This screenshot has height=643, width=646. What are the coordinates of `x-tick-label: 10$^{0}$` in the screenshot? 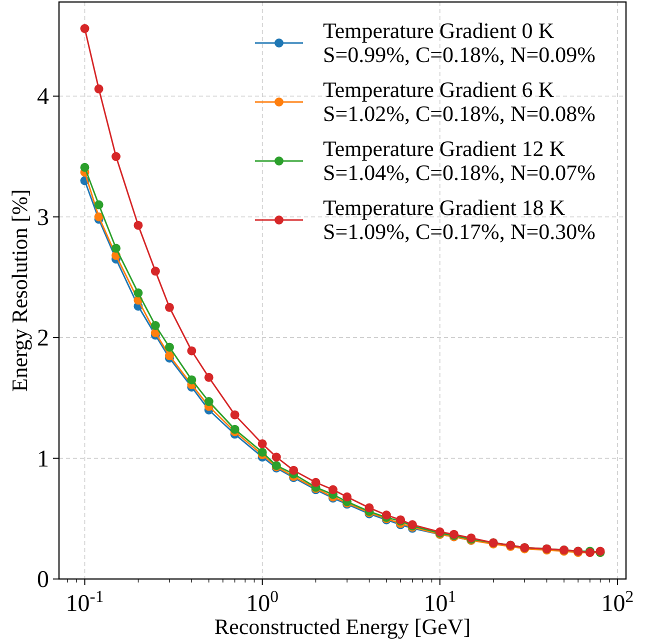 It's located at (262, 601).